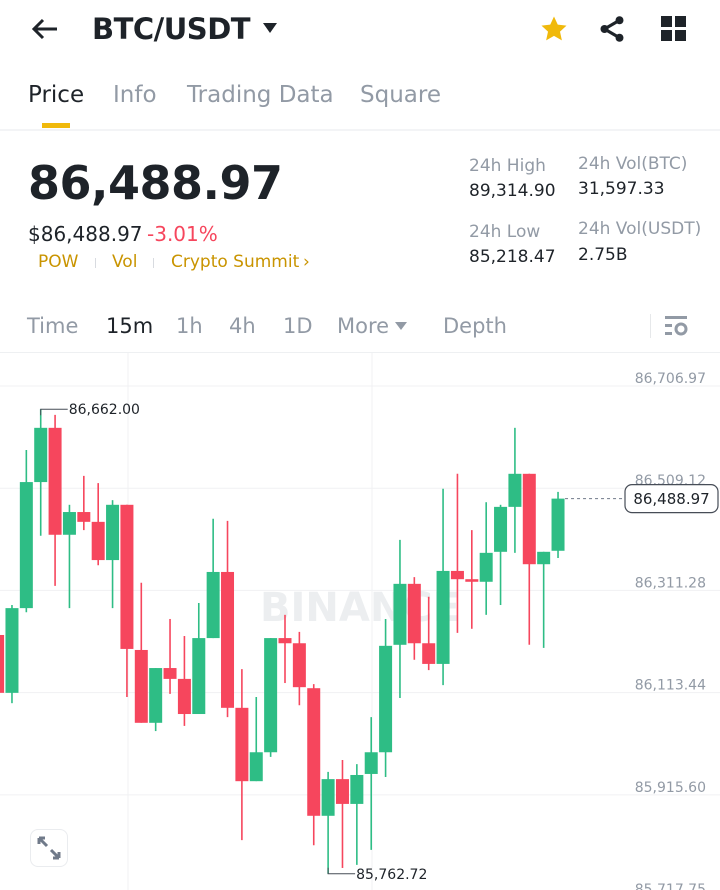  I want to click on tab-info: Info, so click(135, 95).